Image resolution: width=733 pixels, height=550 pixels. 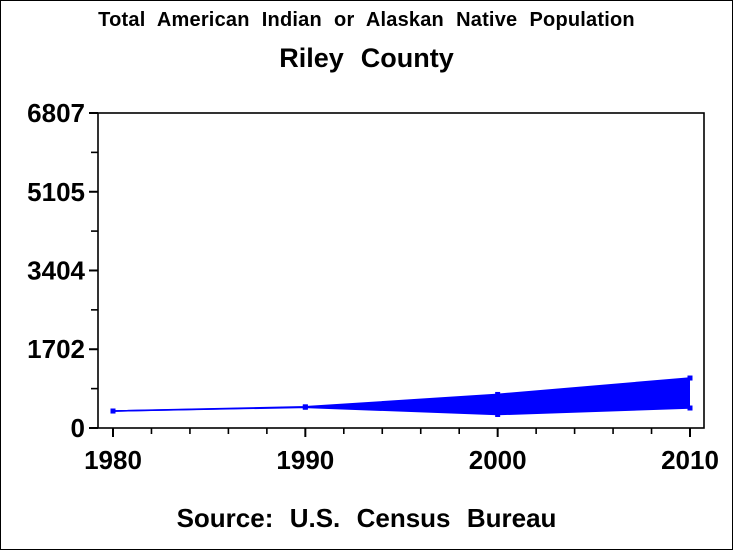 What do you see at coordinates (113, 411) in the screenshot?
I see `data-marker-lower-bound-1980` at bounding box center [113, 411].